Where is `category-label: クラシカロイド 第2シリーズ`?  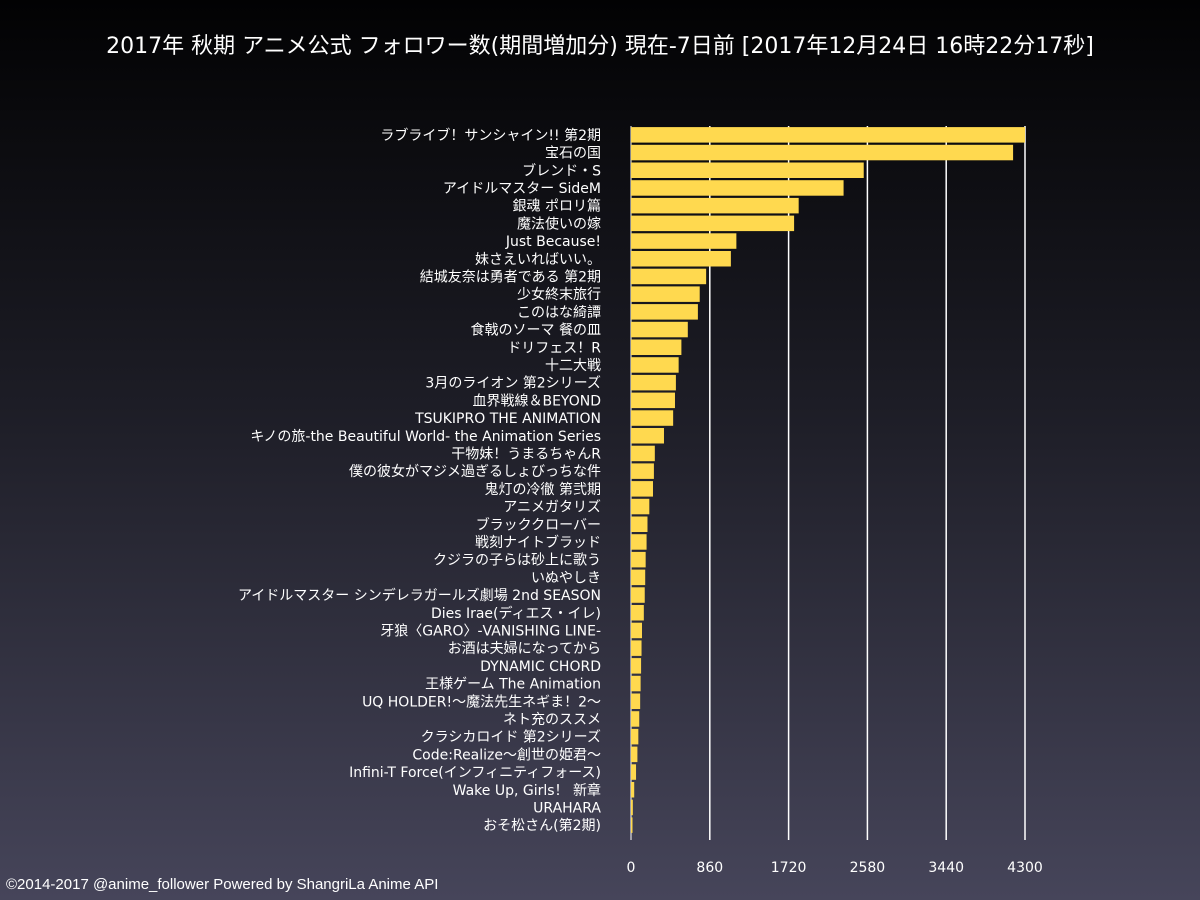 category-label: クラシカロイド 第2シリーズ is located at coordinates (511, 737).